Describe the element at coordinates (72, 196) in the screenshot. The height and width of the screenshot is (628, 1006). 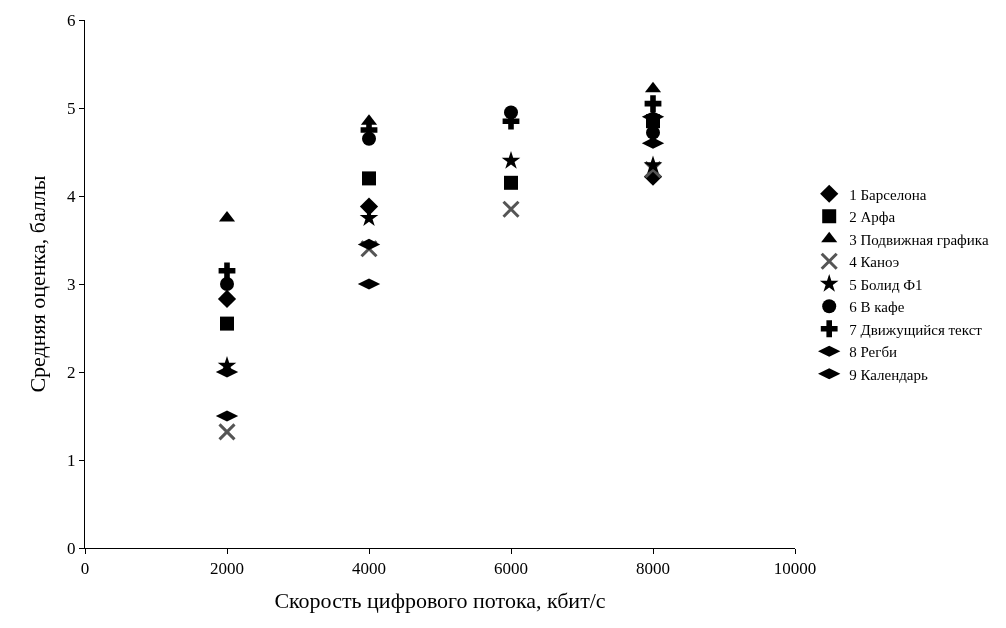
I see `y-tick-label: 4` at that location.